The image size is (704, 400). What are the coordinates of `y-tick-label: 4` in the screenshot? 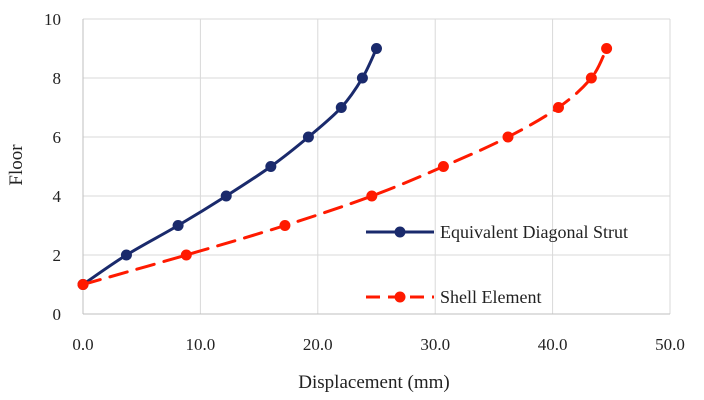 It's located at (57, 196).